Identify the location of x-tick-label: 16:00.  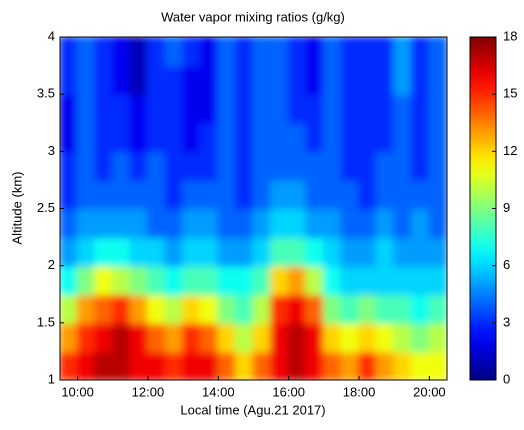
(288, 391).